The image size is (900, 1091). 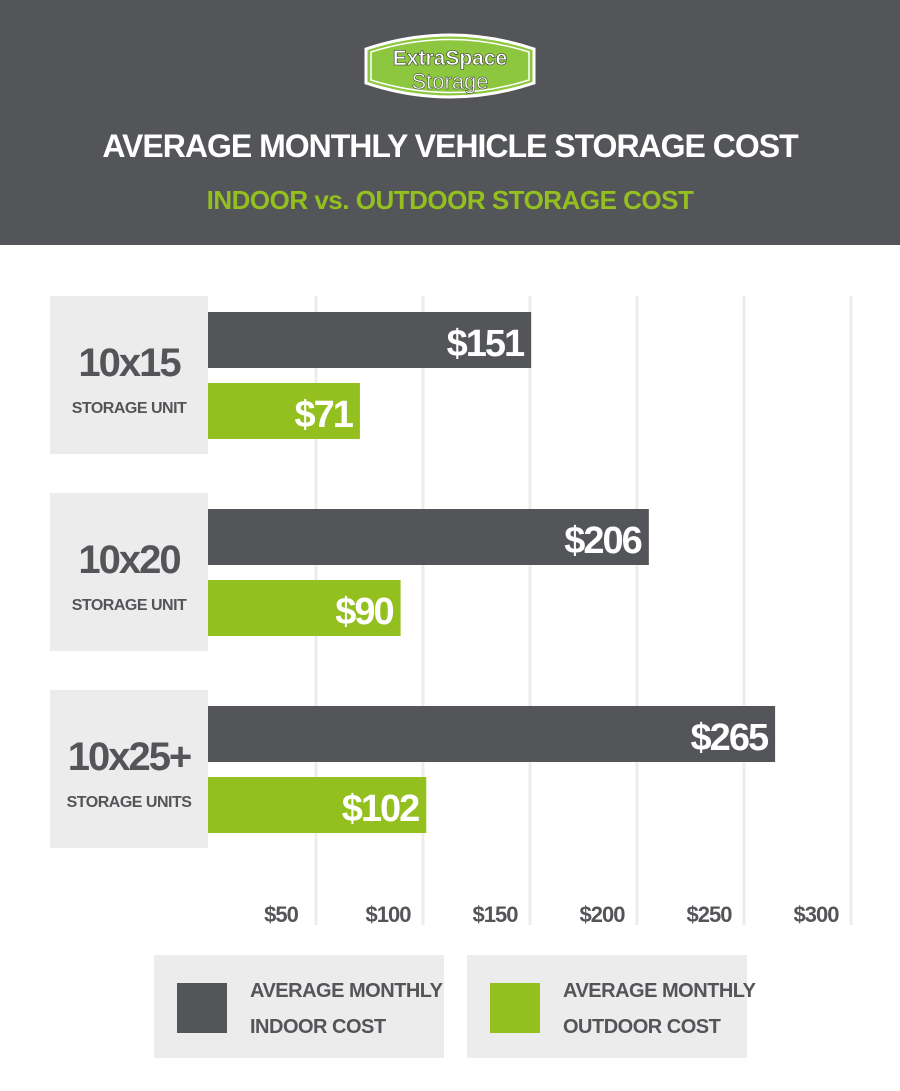 I want to click on outdoor-swatch, so click(x=515, y=1008).